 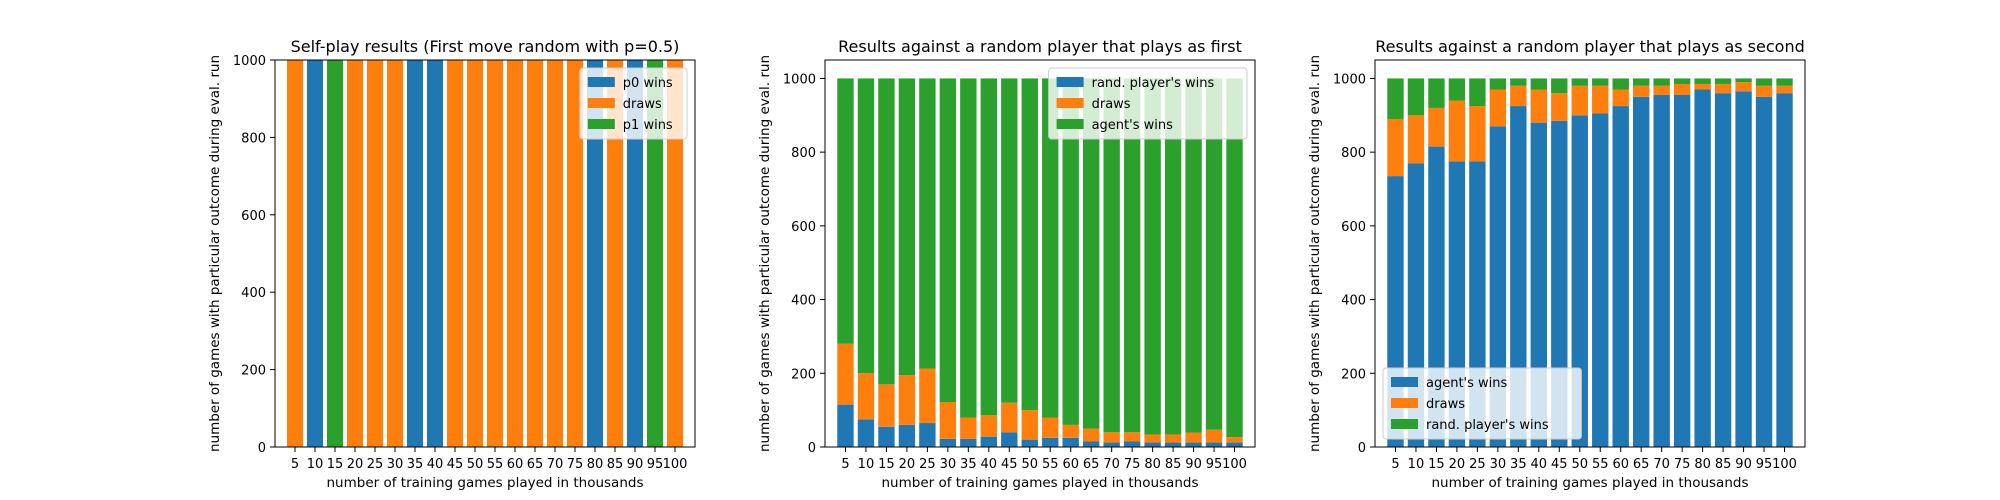 I want to click on x-tick-label: 60, so click(x=1620, y=464).